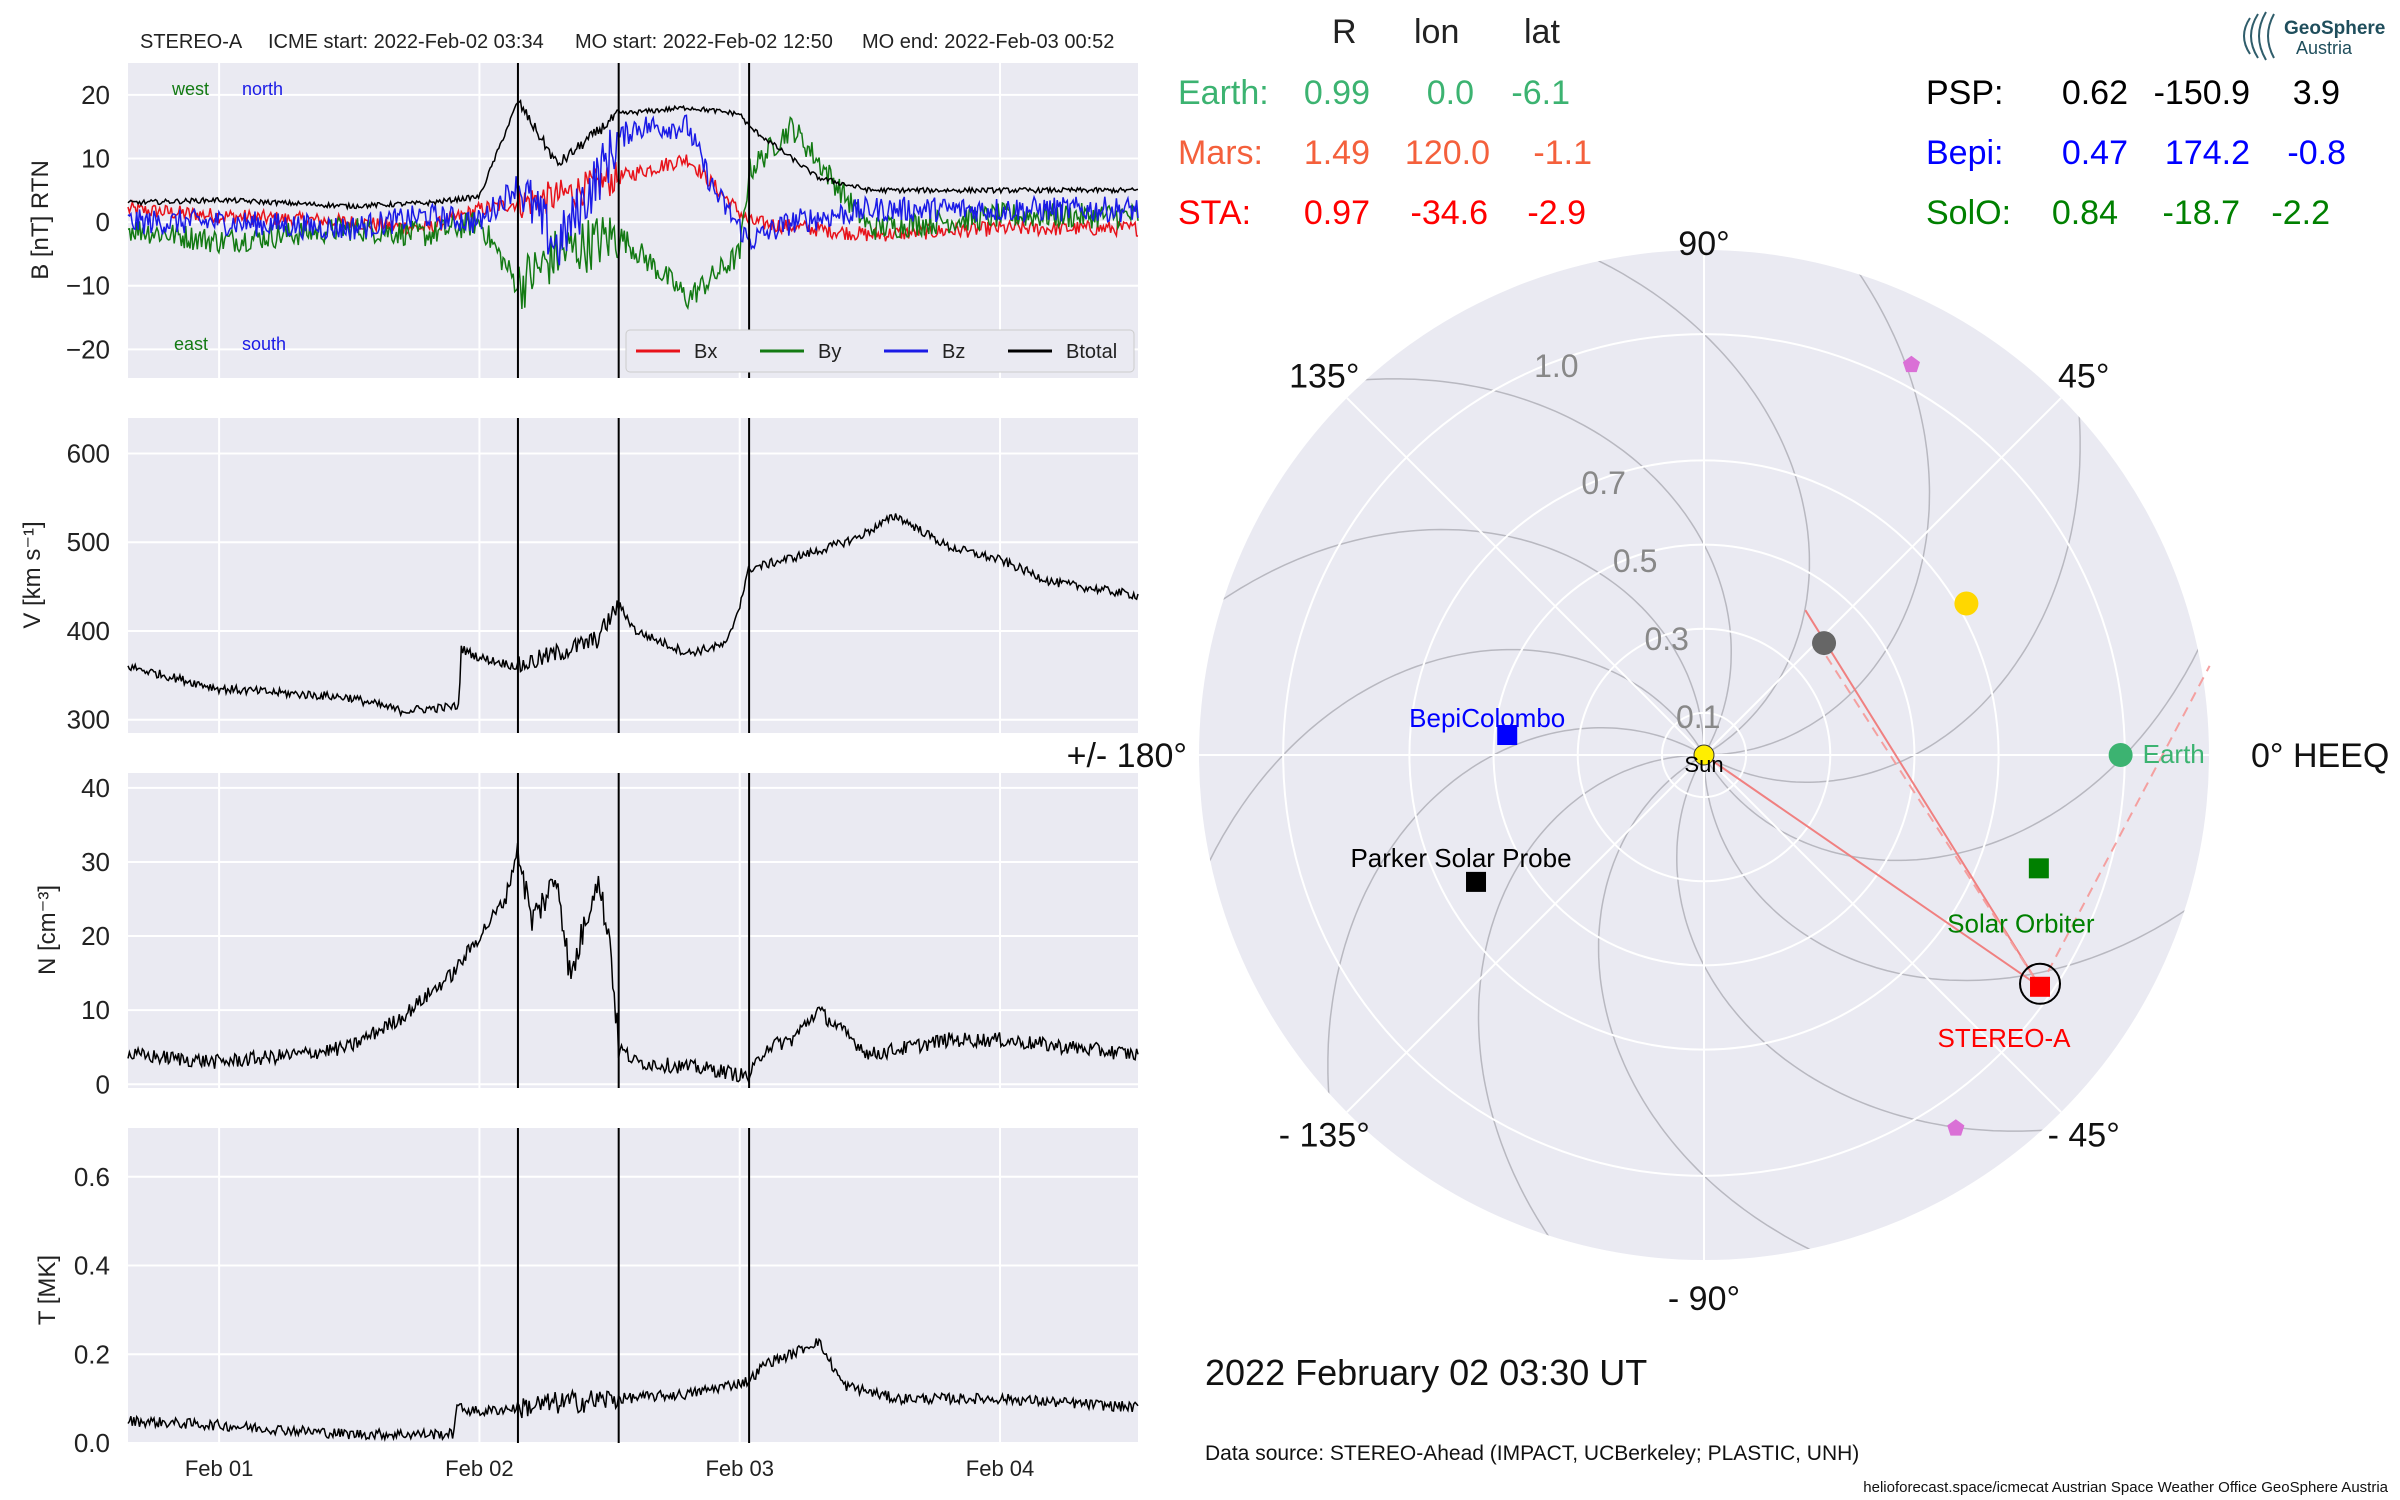 The image size is (2400, 1500). I want to click on table-row-psp: PSP: 0.62 -150.9 3.9, so click(2133, 93).